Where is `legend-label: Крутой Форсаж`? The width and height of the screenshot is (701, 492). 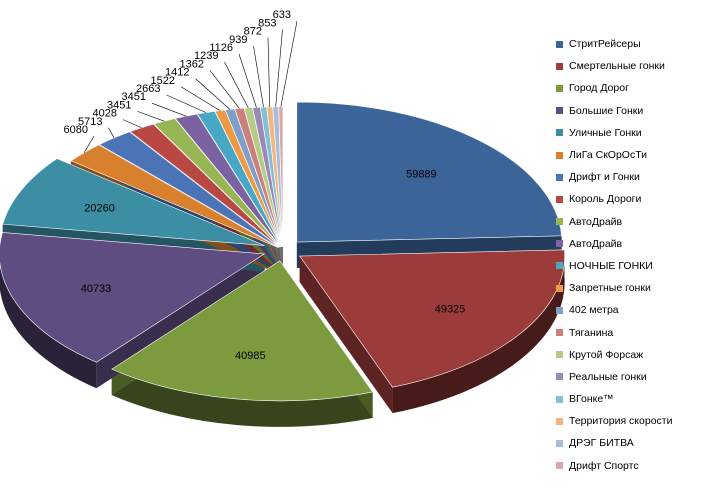 legend-label: Крутой Форсаж is located at coordinates (606, 354).